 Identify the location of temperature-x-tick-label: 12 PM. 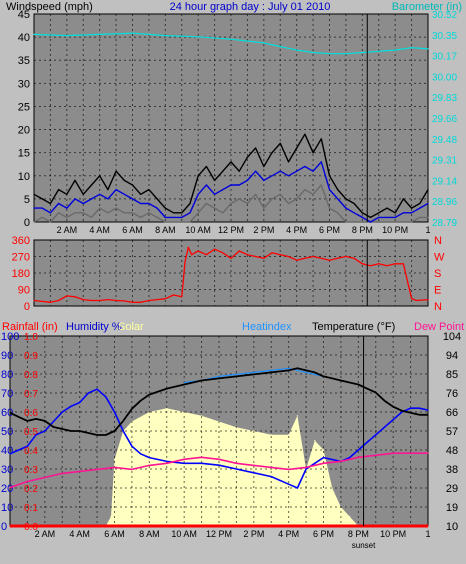
(219, 534).